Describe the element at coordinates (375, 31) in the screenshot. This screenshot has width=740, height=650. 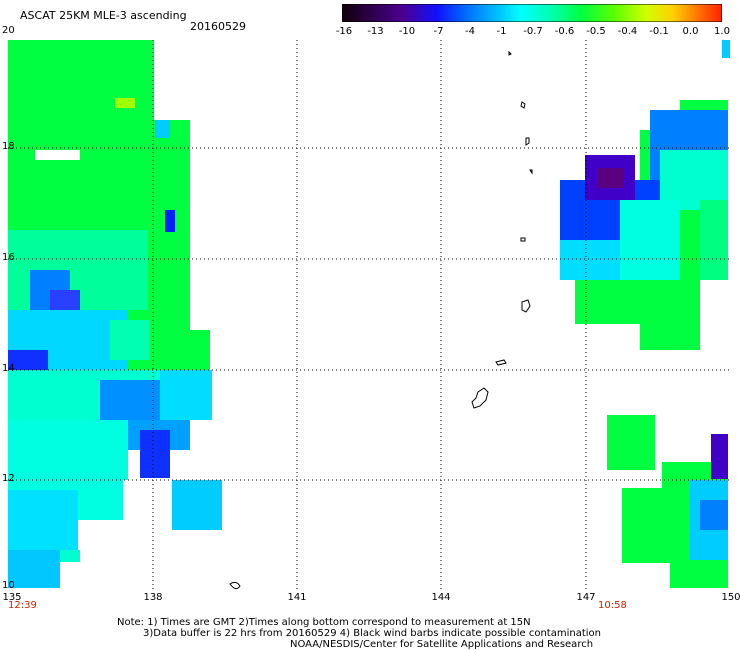
I see `colorbar-label: -13` at that location.